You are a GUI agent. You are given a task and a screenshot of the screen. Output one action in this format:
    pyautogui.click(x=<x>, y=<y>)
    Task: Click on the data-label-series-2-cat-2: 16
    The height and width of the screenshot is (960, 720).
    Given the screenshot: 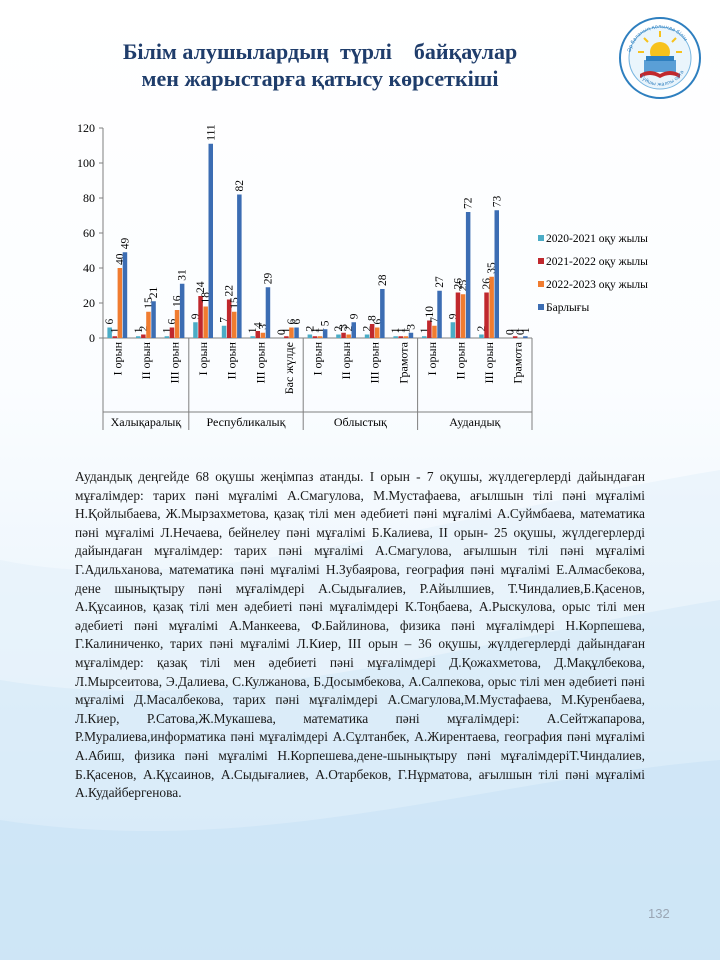 What is the action you would take?
    pyautogui.click(x=178, y=301)
    